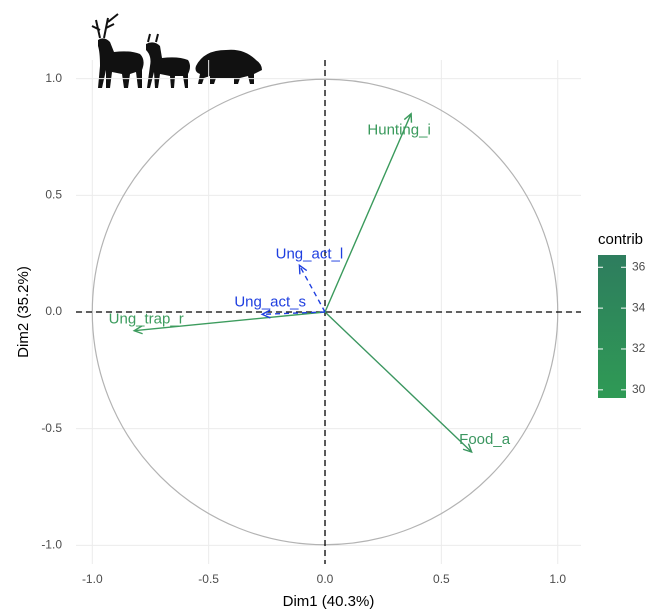 Image resolution: width=663 pixels, height=612 pixels. What do you see at coordinates (53, 78) in the screenshot?
I see `y-tick-label: 1.0` at bounding box center [53, 78].